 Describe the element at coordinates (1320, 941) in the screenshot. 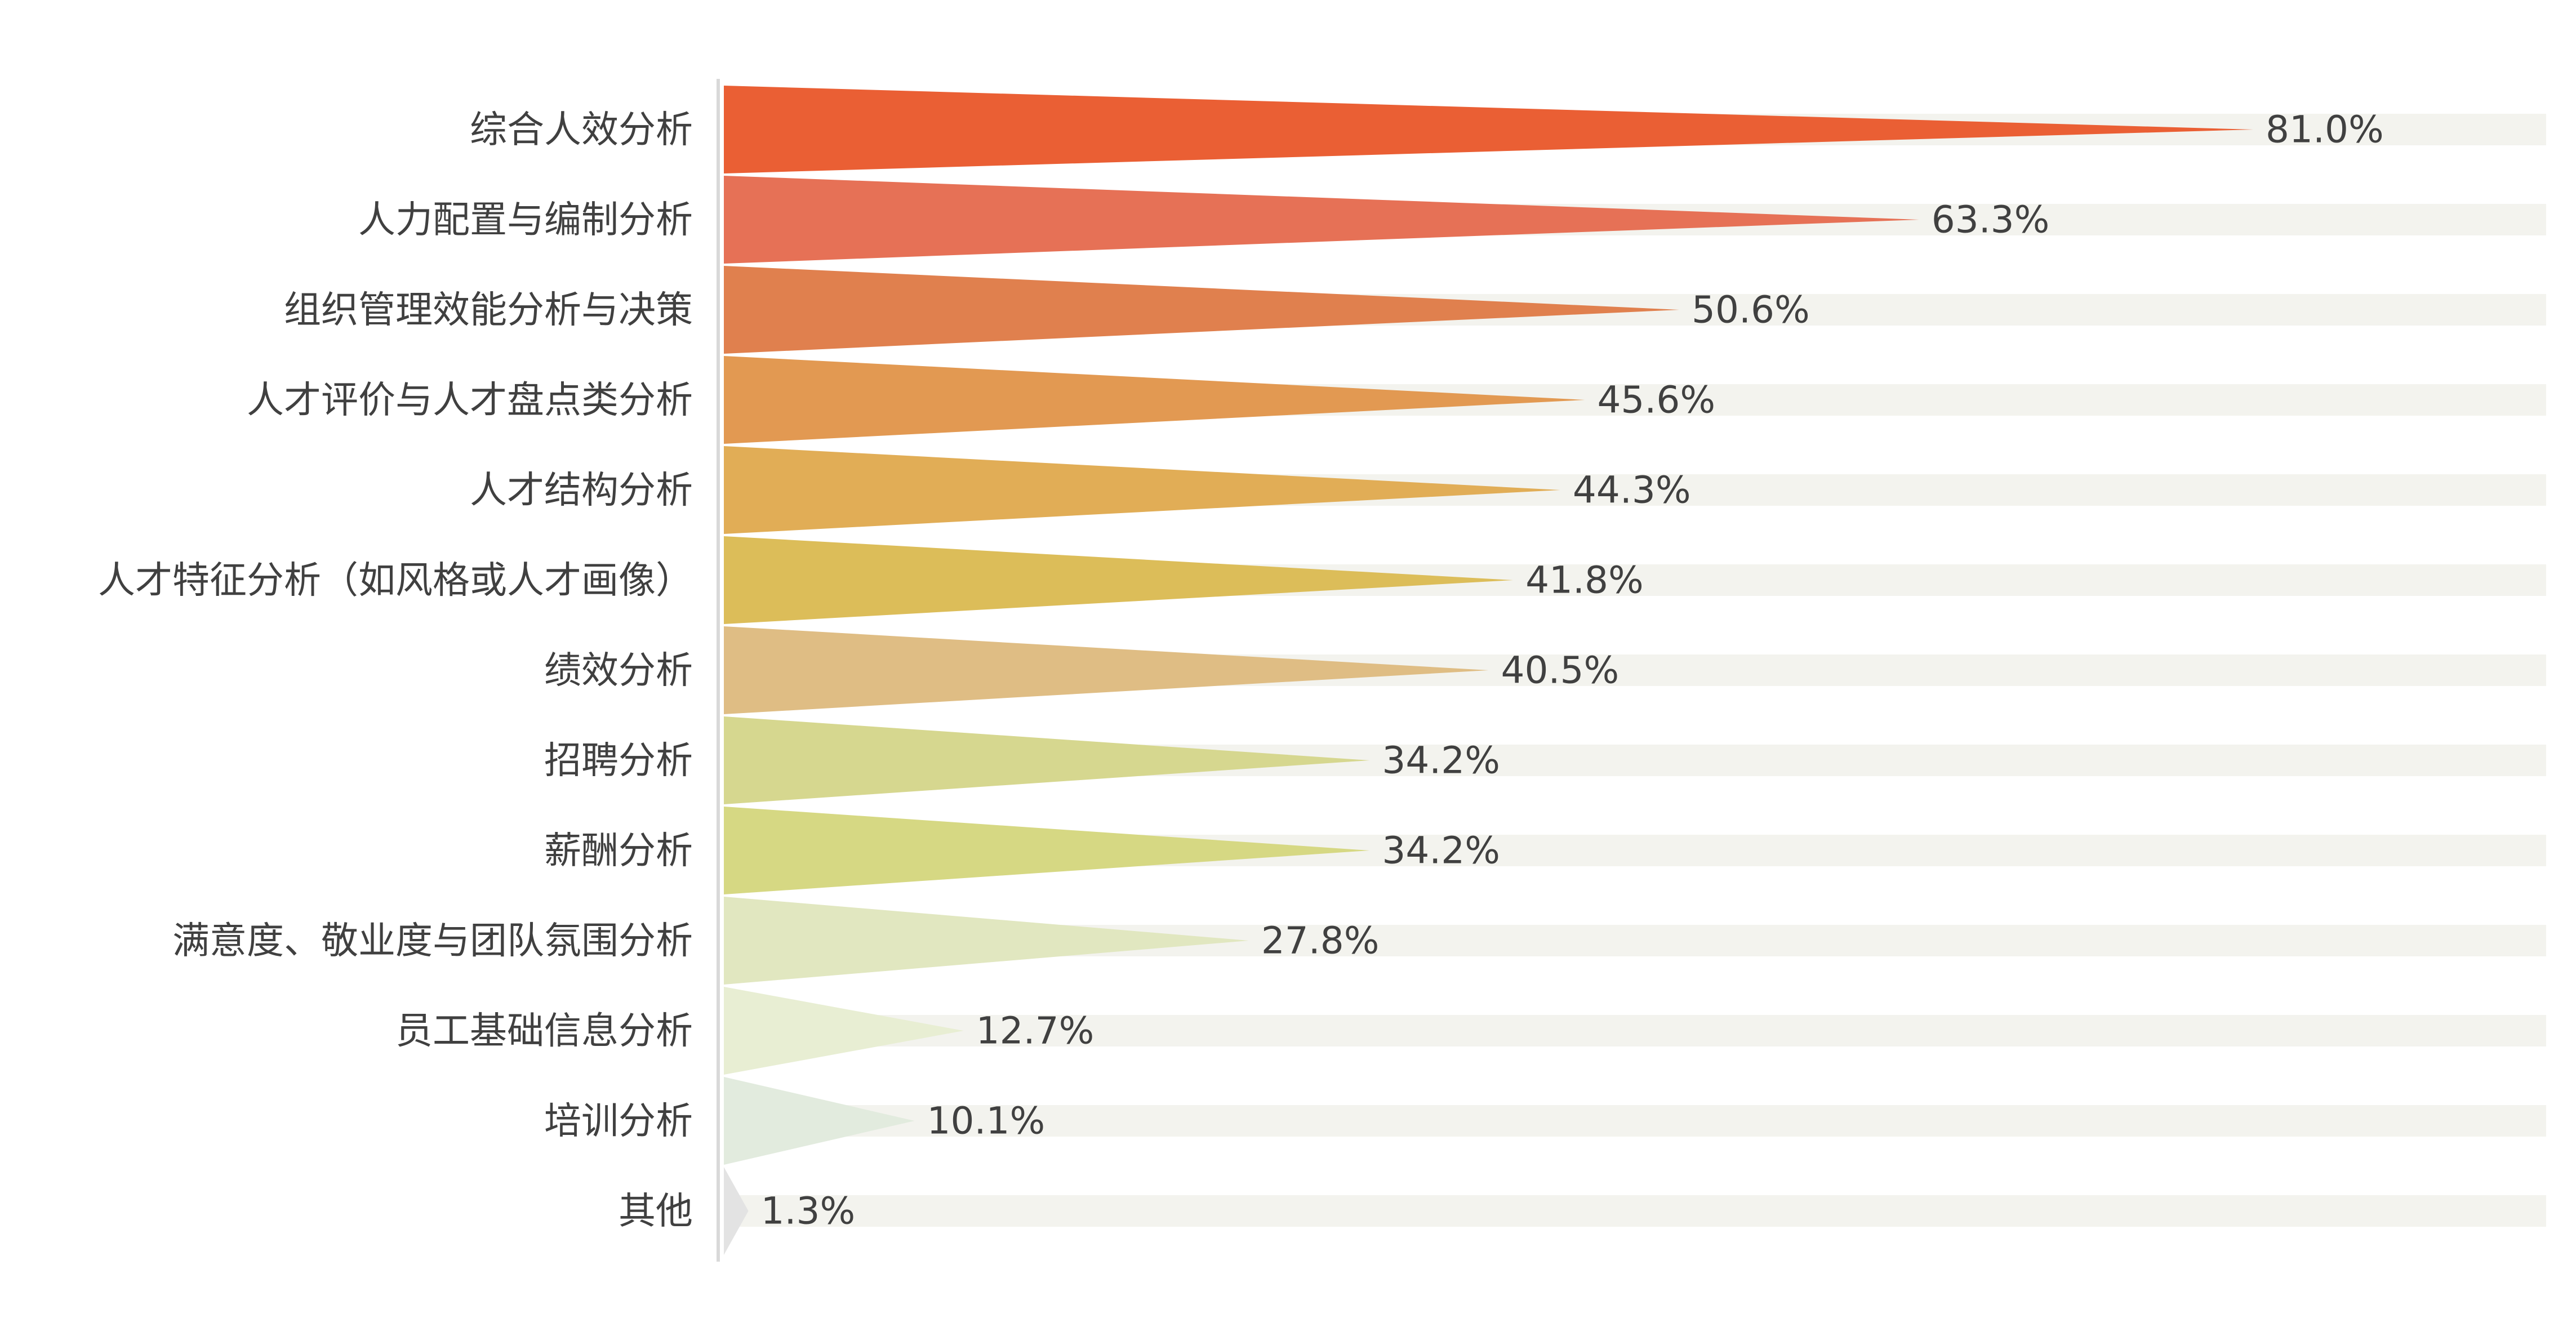

I see `value-label-9: 27.8%` at that location.